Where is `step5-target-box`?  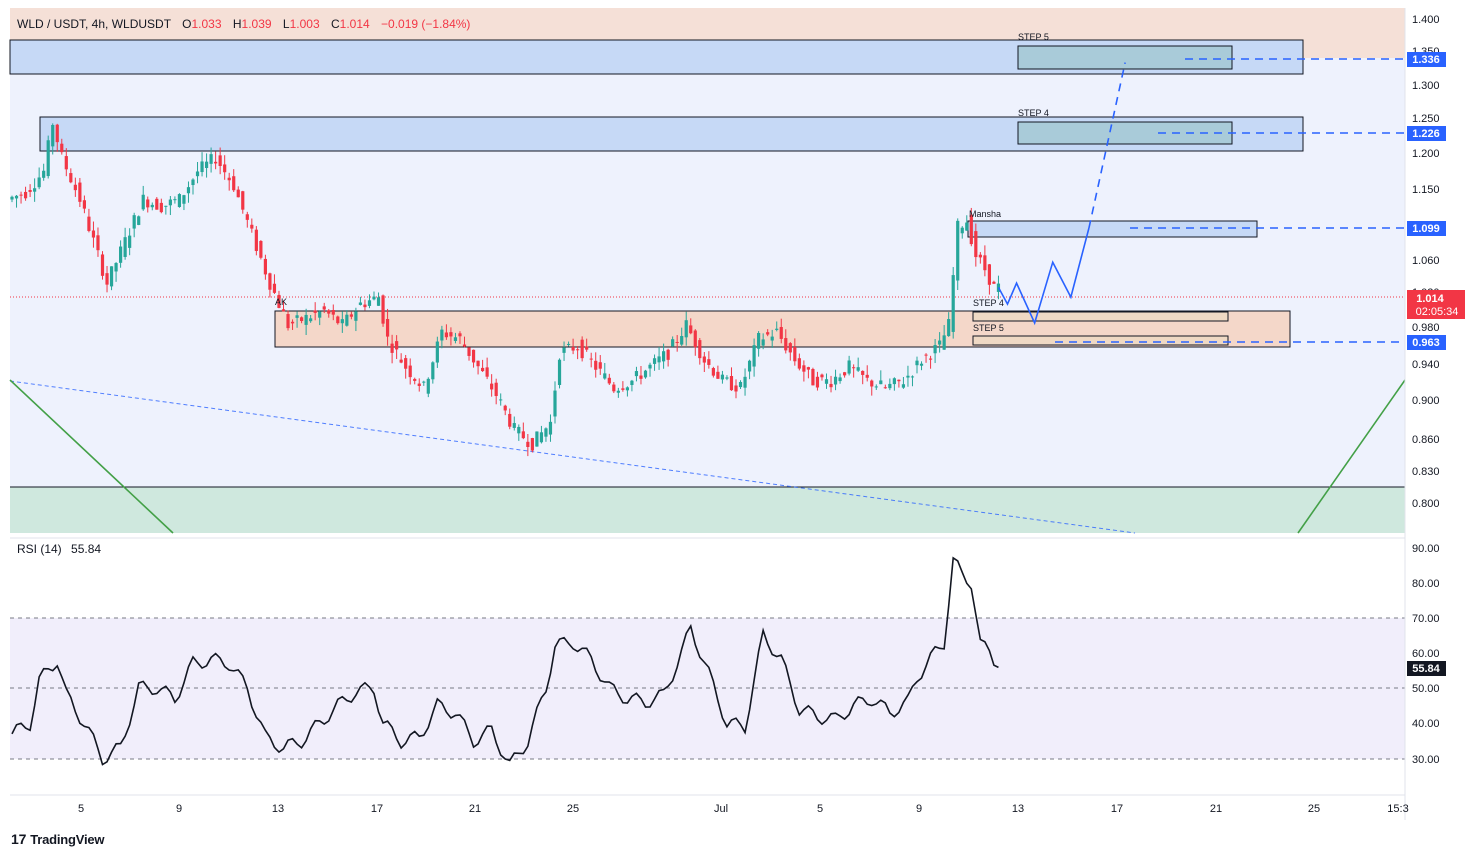 step5-target-box is located at coordinates (1125, 57).